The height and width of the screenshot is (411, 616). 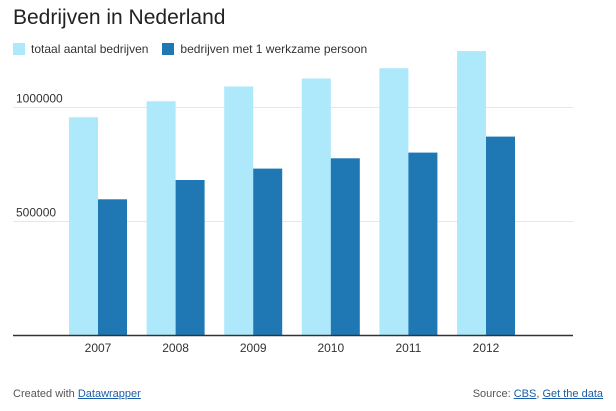 I want to click on y-tick-label-0: 500000, so click(x=36, y=213).